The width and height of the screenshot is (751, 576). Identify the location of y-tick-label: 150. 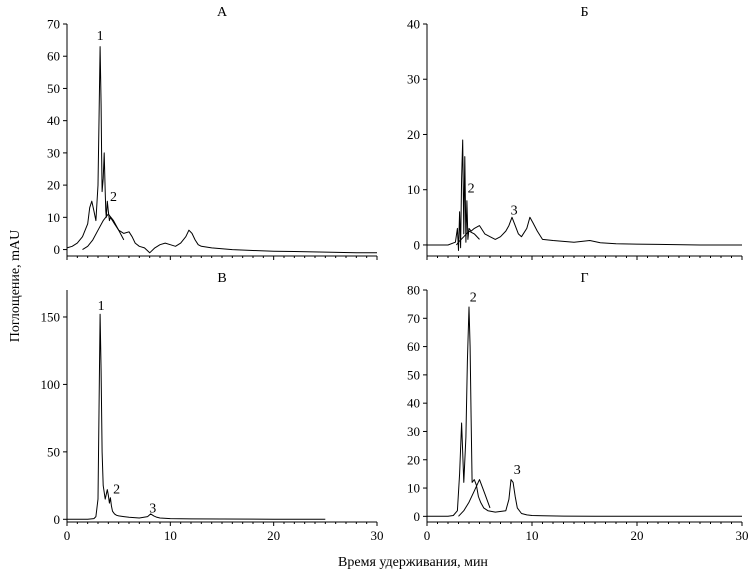
(51, 316).